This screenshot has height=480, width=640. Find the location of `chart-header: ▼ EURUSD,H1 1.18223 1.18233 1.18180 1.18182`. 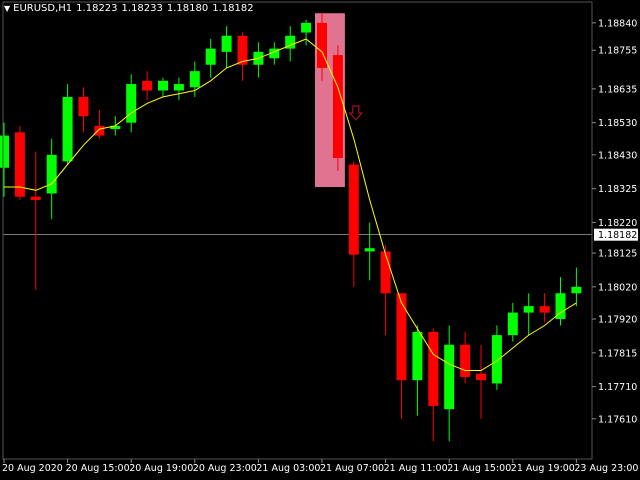

chart-header: ▼ EURUSD,H1 1.18223 1.18233 1.18180 1.18182 is located at coordinates (131, 8).